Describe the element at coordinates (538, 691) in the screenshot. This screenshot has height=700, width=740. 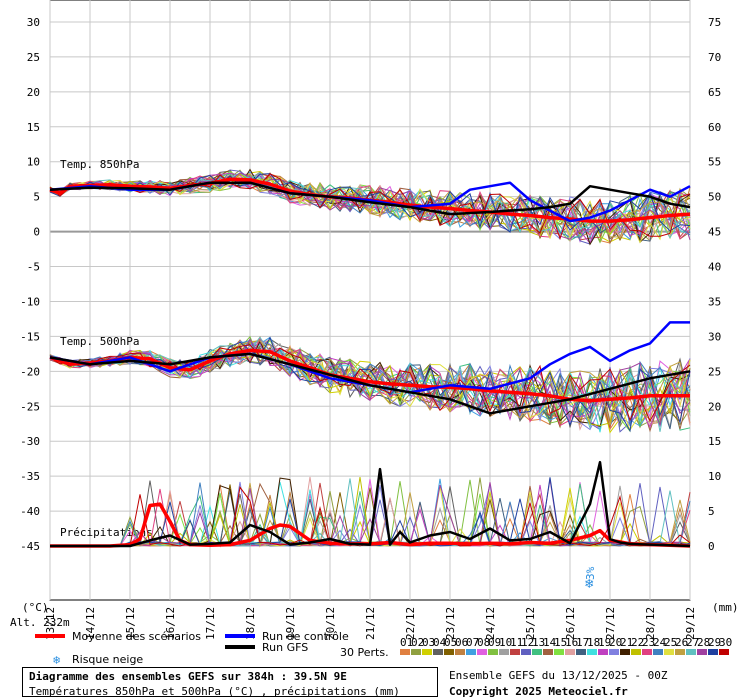
I see `copyright: Copyright 2025 Meteociel.fr` at that location.